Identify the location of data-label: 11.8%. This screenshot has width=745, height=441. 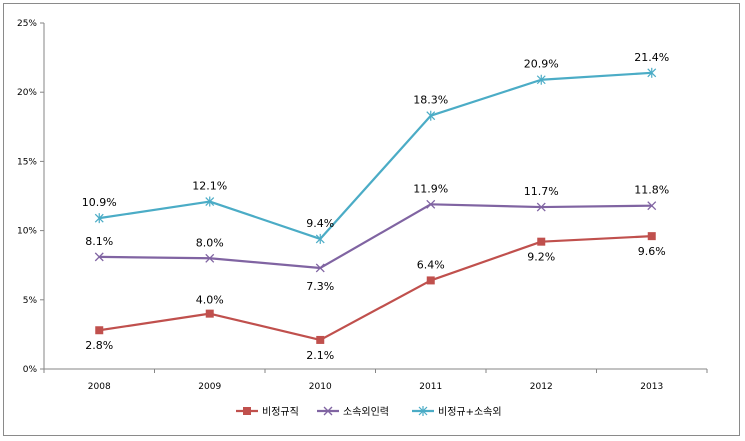
(651, 190).